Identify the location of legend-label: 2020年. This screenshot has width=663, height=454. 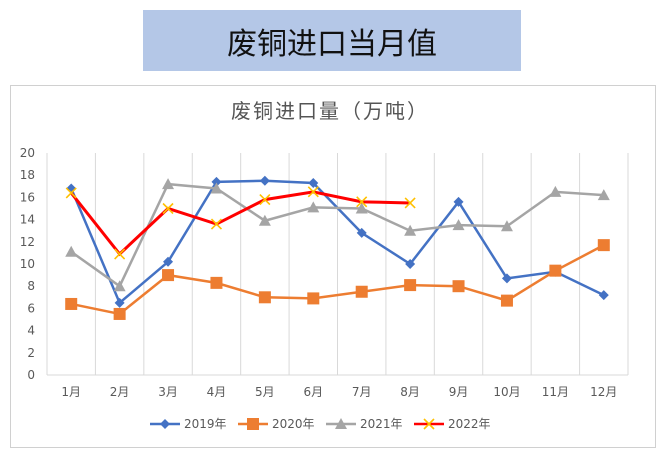
(293, 424).